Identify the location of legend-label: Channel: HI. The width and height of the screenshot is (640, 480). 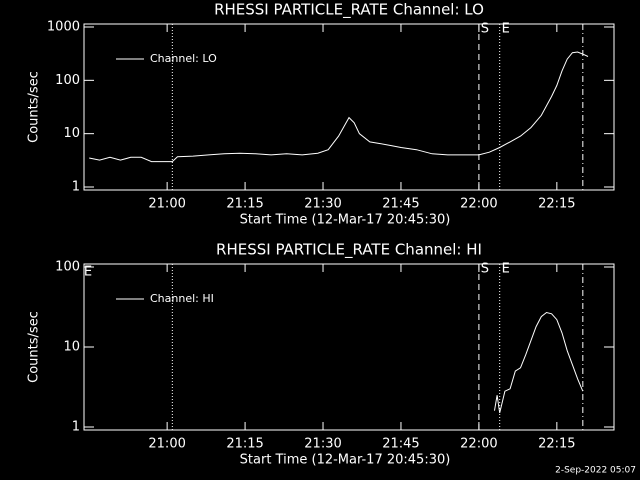
(182, 298).